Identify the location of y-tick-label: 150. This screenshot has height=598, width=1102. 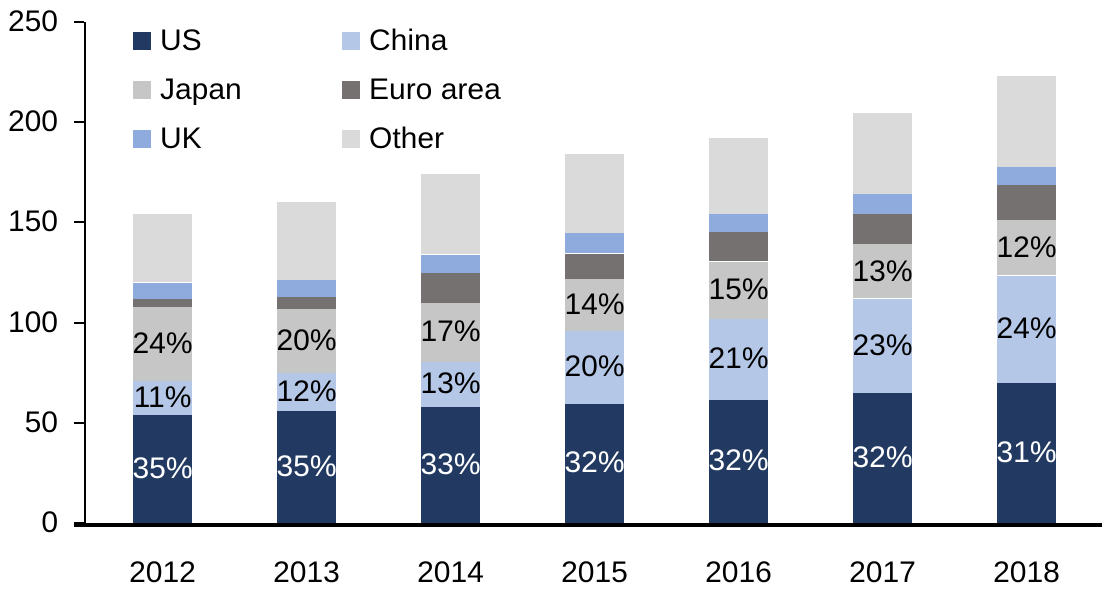
(32, 222).